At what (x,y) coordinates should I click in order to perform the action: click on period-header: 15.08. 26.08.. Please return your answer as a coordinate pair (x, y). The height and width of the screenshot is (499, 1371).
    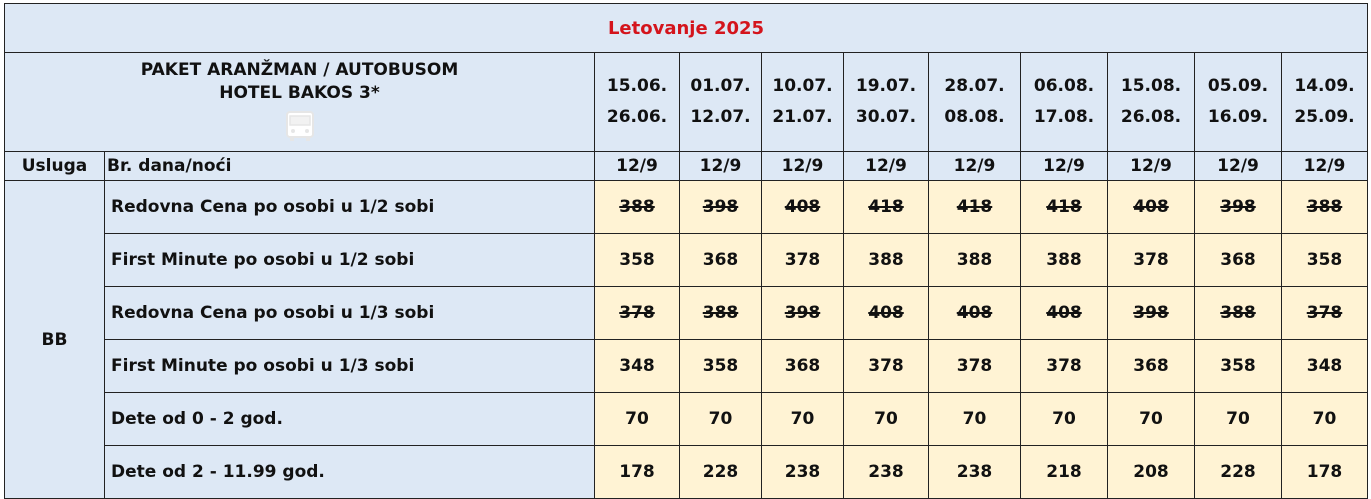
    Looking at the image, I should click on (1151, 102).